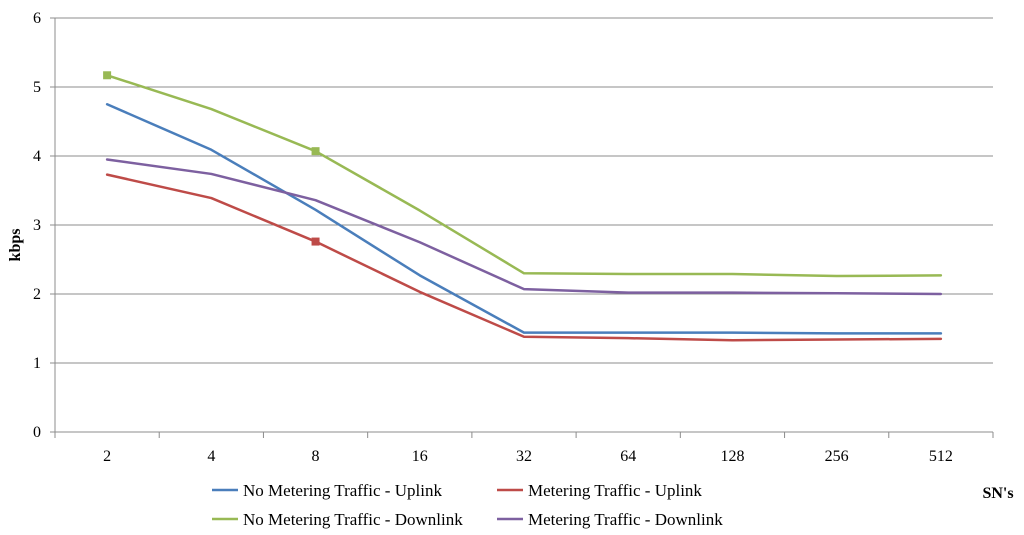  What do you see at coordinates (615, 490) in the screenshot?
I see `legend-label: Metering Traffic - Uplink` at bounding box center [615, 490].